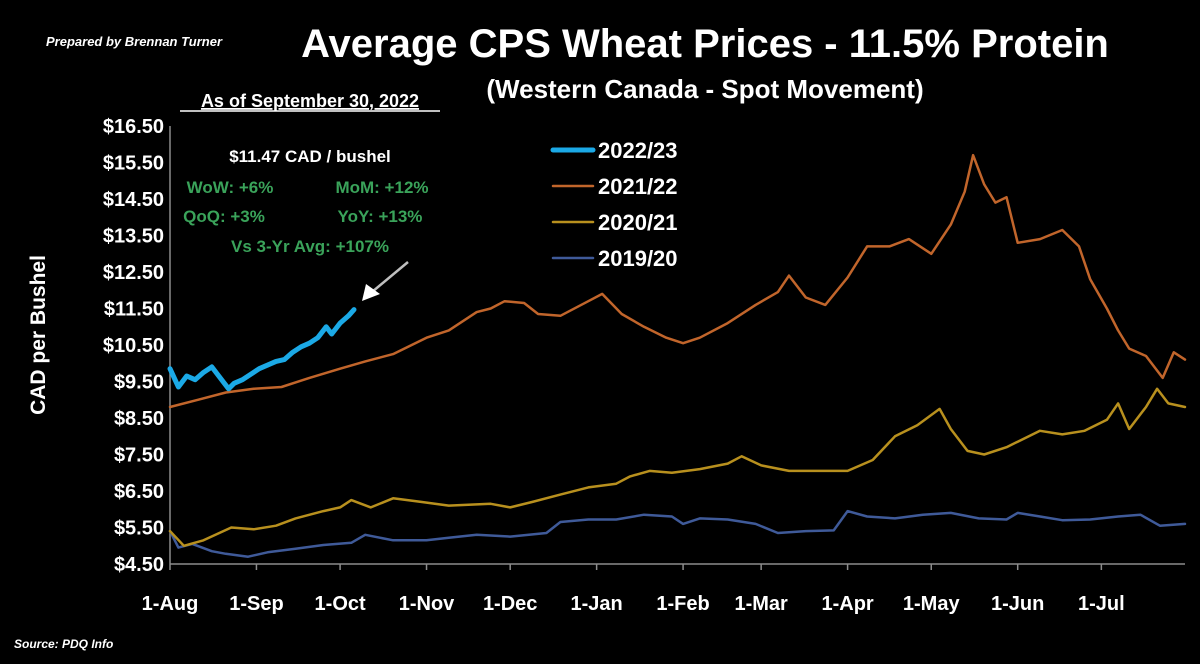 The image size is (1200, 664). I want to click on stat-vs-3yr-avg: Vs 3-Yr Avg: +107%, so click(310, 246).